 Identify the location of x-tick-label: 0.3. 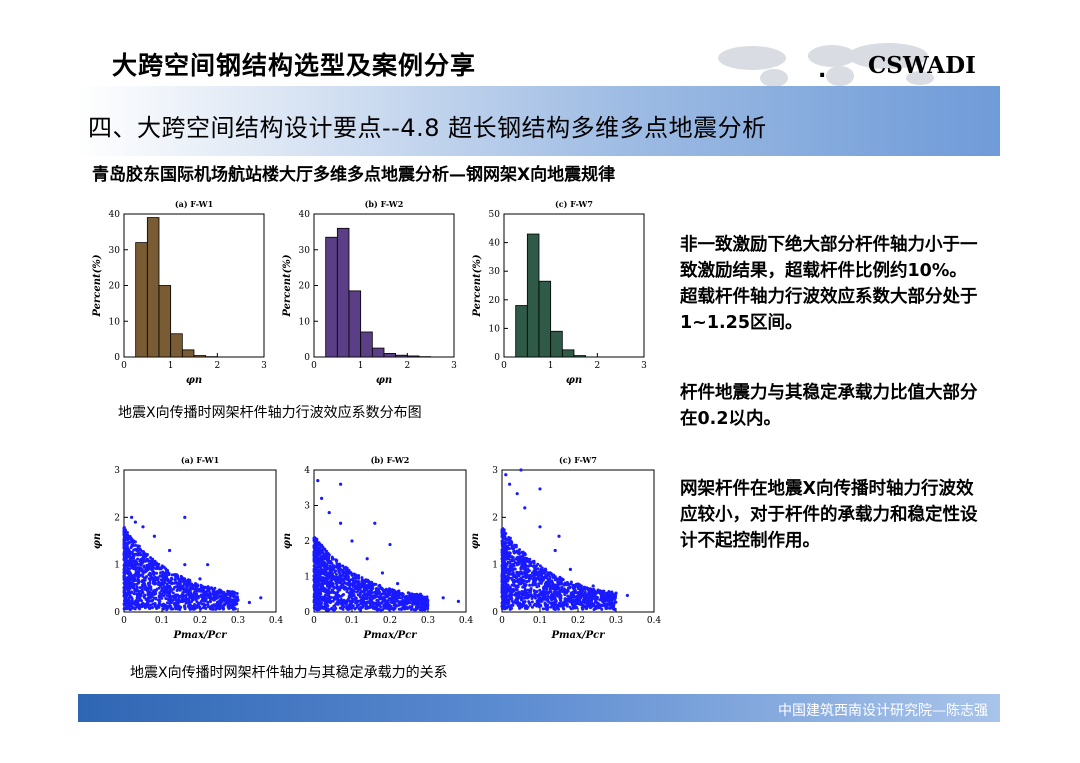
(238, 621).